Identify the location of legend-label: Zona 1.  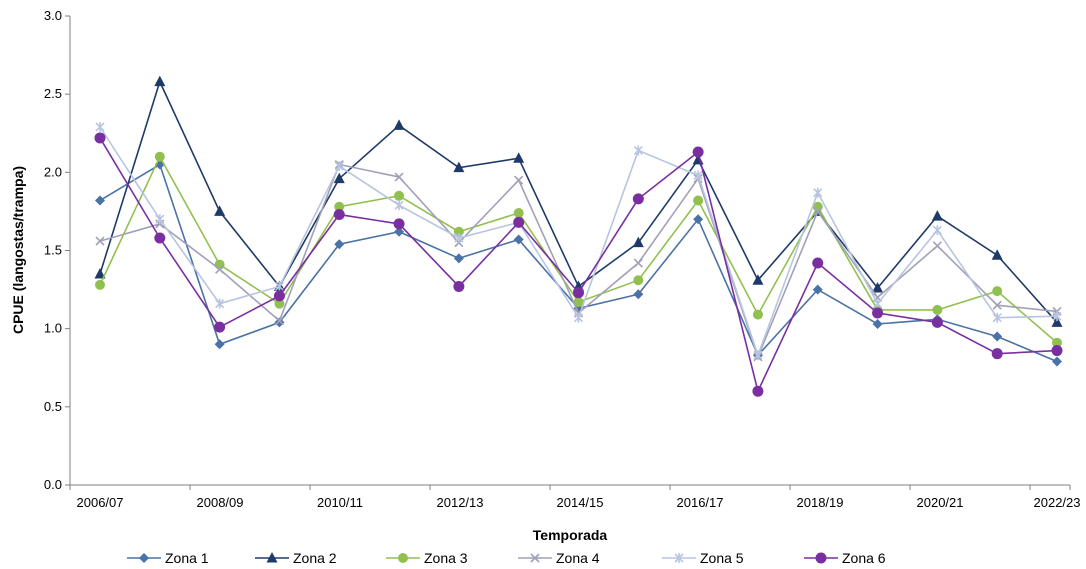
(187, 558).